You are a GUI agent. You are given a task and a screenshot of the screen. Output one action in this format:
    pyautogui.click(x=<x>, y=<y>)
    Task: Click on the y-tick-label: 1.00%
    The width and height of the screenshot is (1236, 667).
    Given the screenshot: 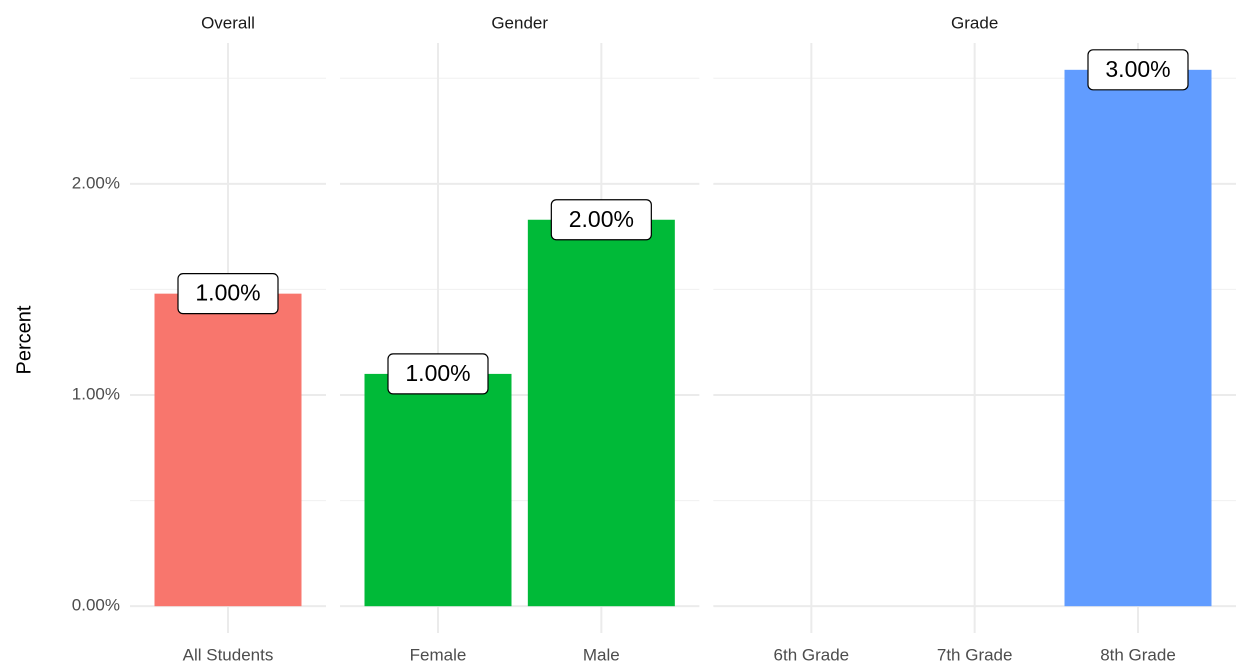 What is the action you would take?
    pyautogui.click(x=96, y=393)
    